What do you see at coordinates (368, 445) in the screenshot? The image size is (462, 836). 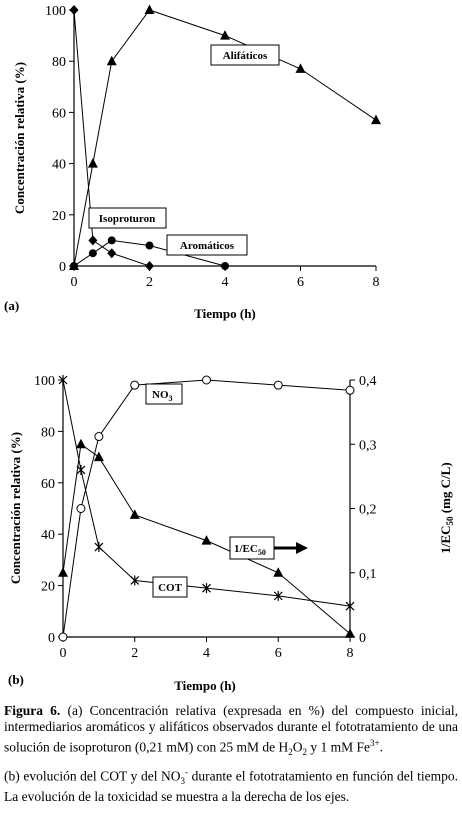 I see `y2-tick-label: 0,3` at bounding box center [368, 445].